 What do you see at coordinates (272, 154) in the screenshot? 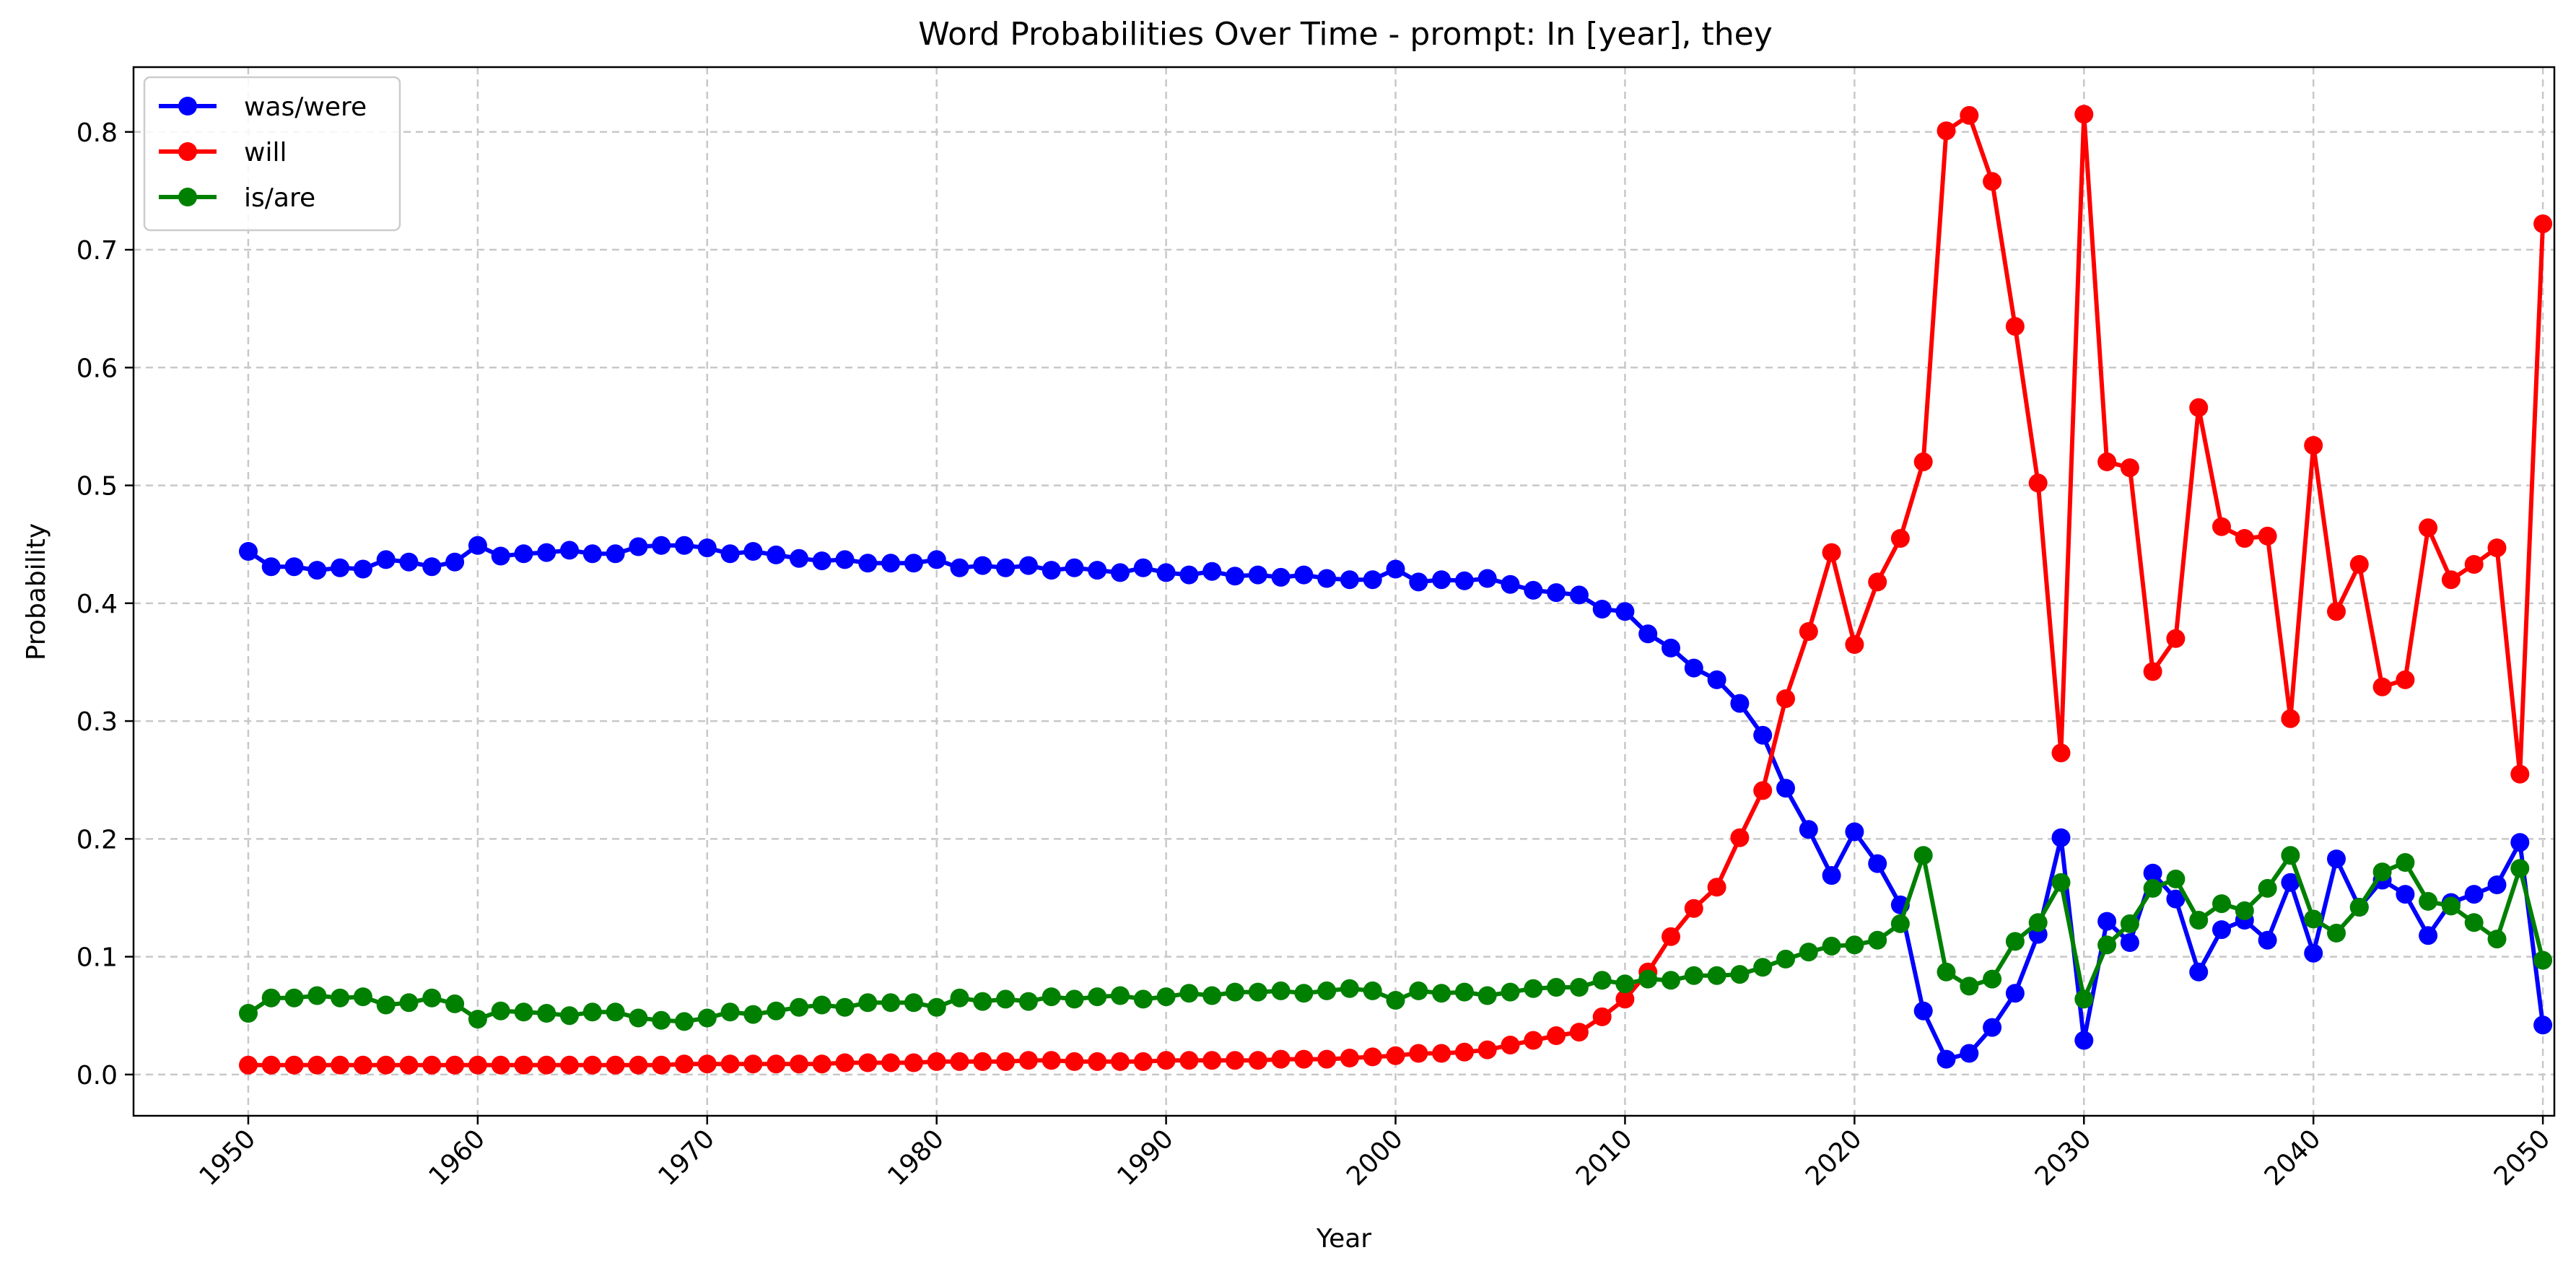
I see `legend-box` at bounding box center [272, 154].